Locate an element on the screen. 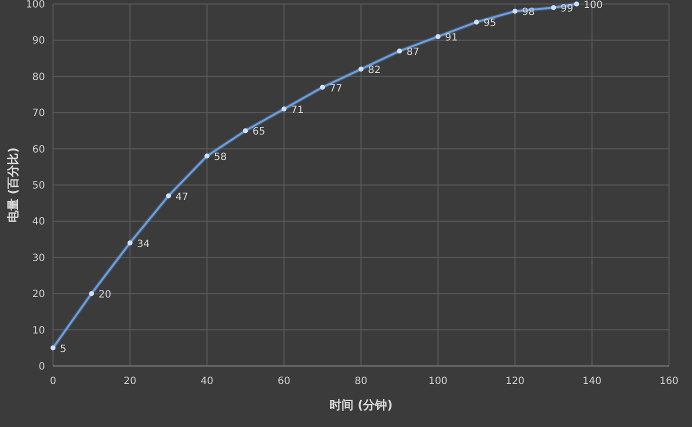 This screenshot has width=692, height=427. data-label: 91 is located at coordinates (451, 38).